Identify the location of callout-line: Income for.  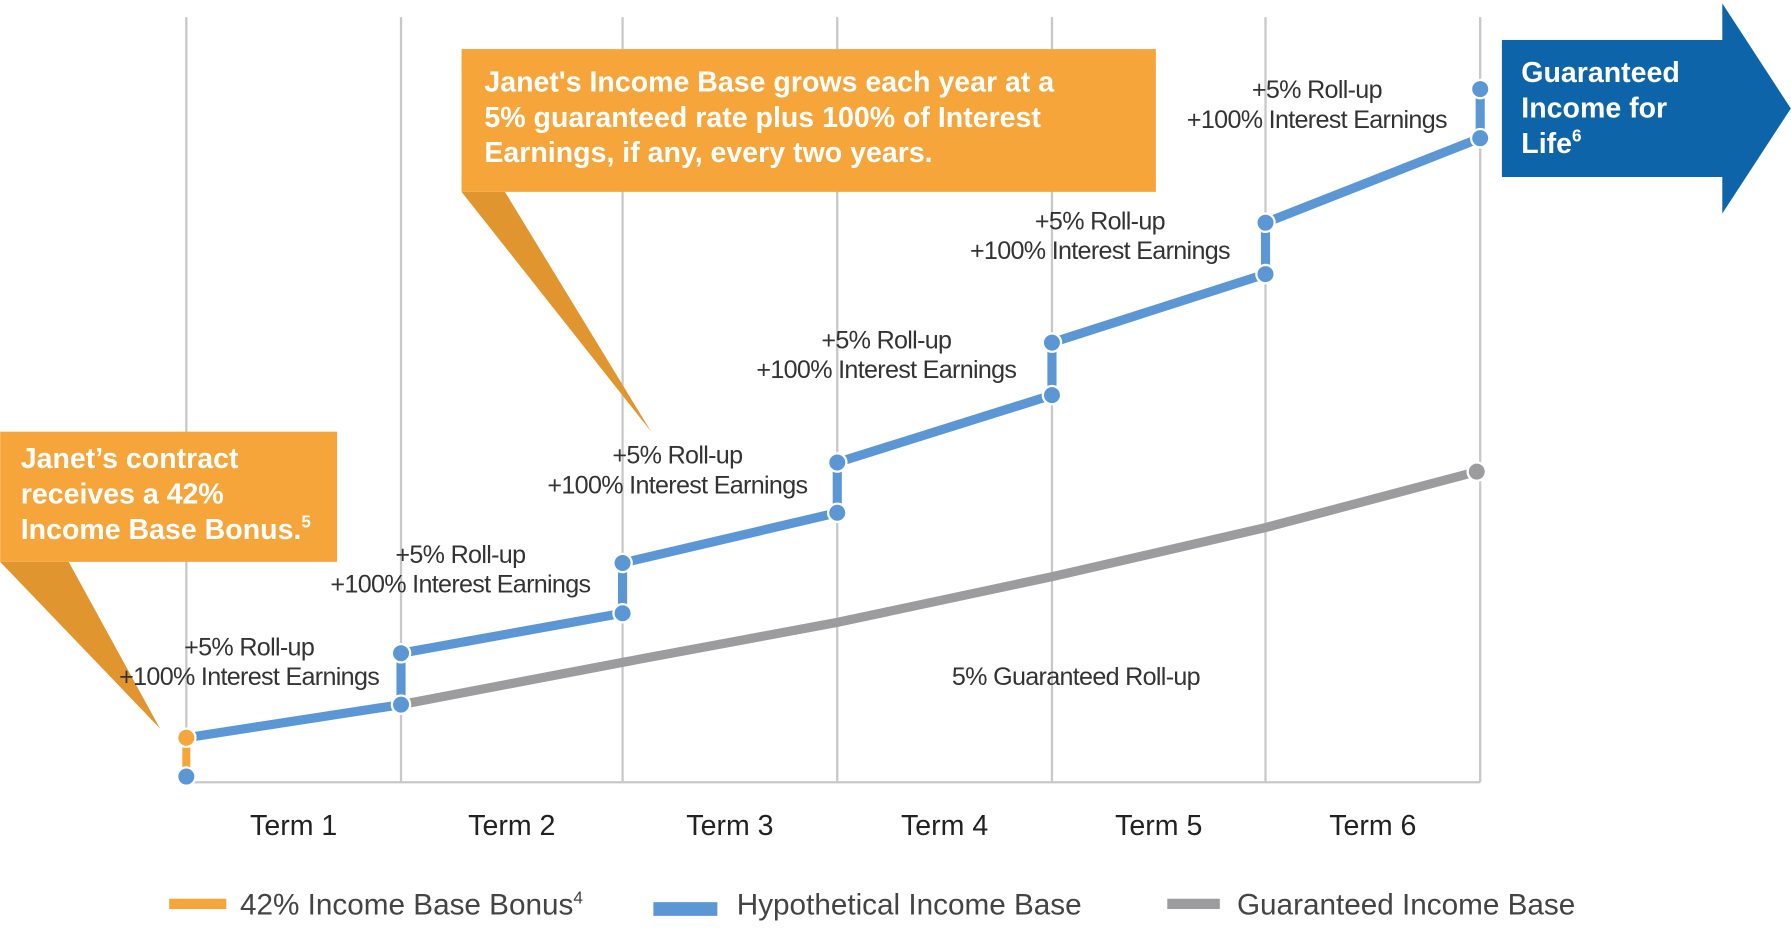
(1594, 109).